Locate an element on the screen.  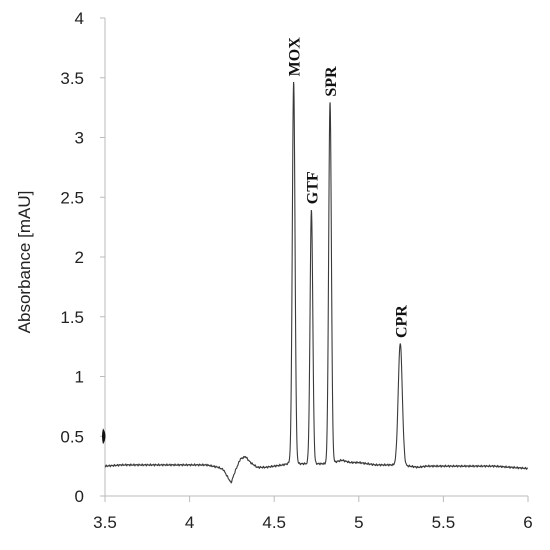
y-axis-title: Absorbance [mAU] is located at coordinates (24, 262).